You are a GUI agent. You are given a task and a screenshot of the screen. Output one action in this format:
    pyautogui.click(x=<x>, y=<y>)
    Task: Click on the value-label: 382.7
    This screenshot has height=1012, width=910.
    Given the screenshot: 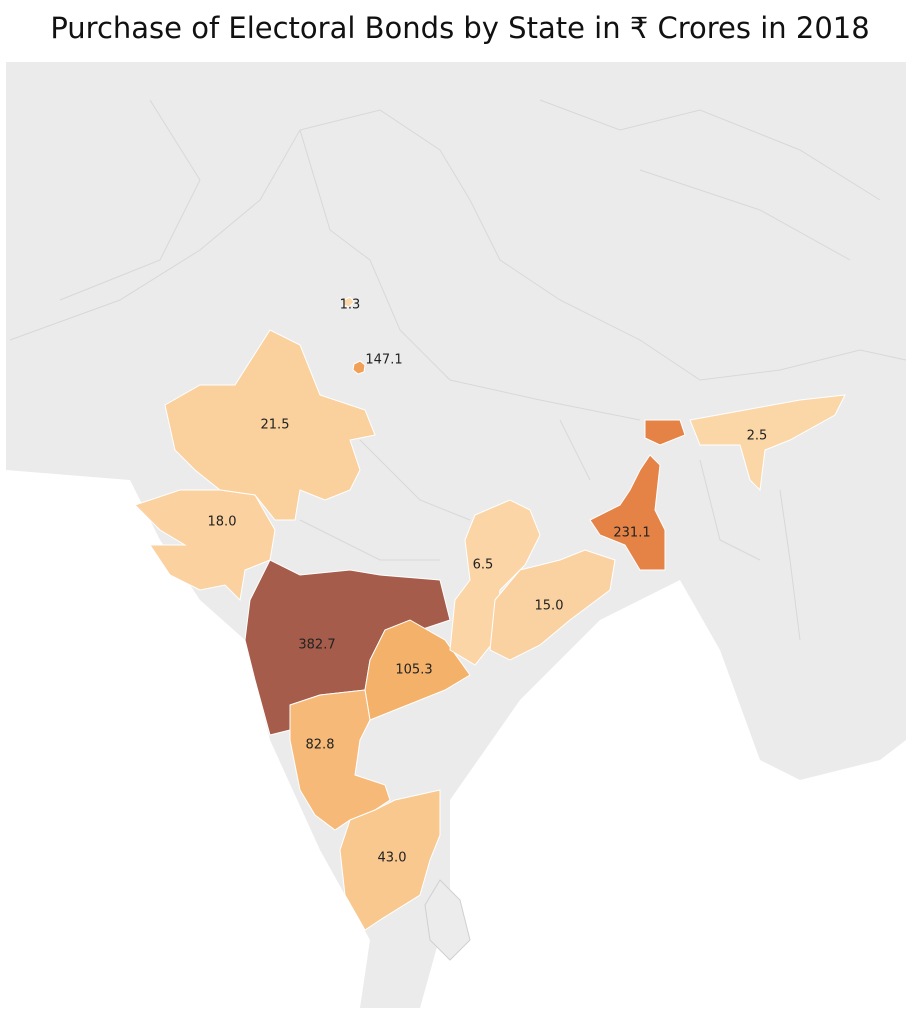 What is the action you would take?
    pyautogui.click(x=316, y=645)
    